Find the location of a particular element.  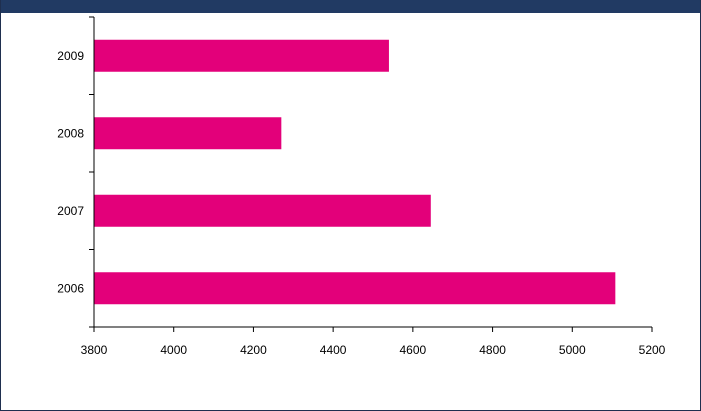

x-tick-label-5000: 5000 is located at coordinates (572, 350).